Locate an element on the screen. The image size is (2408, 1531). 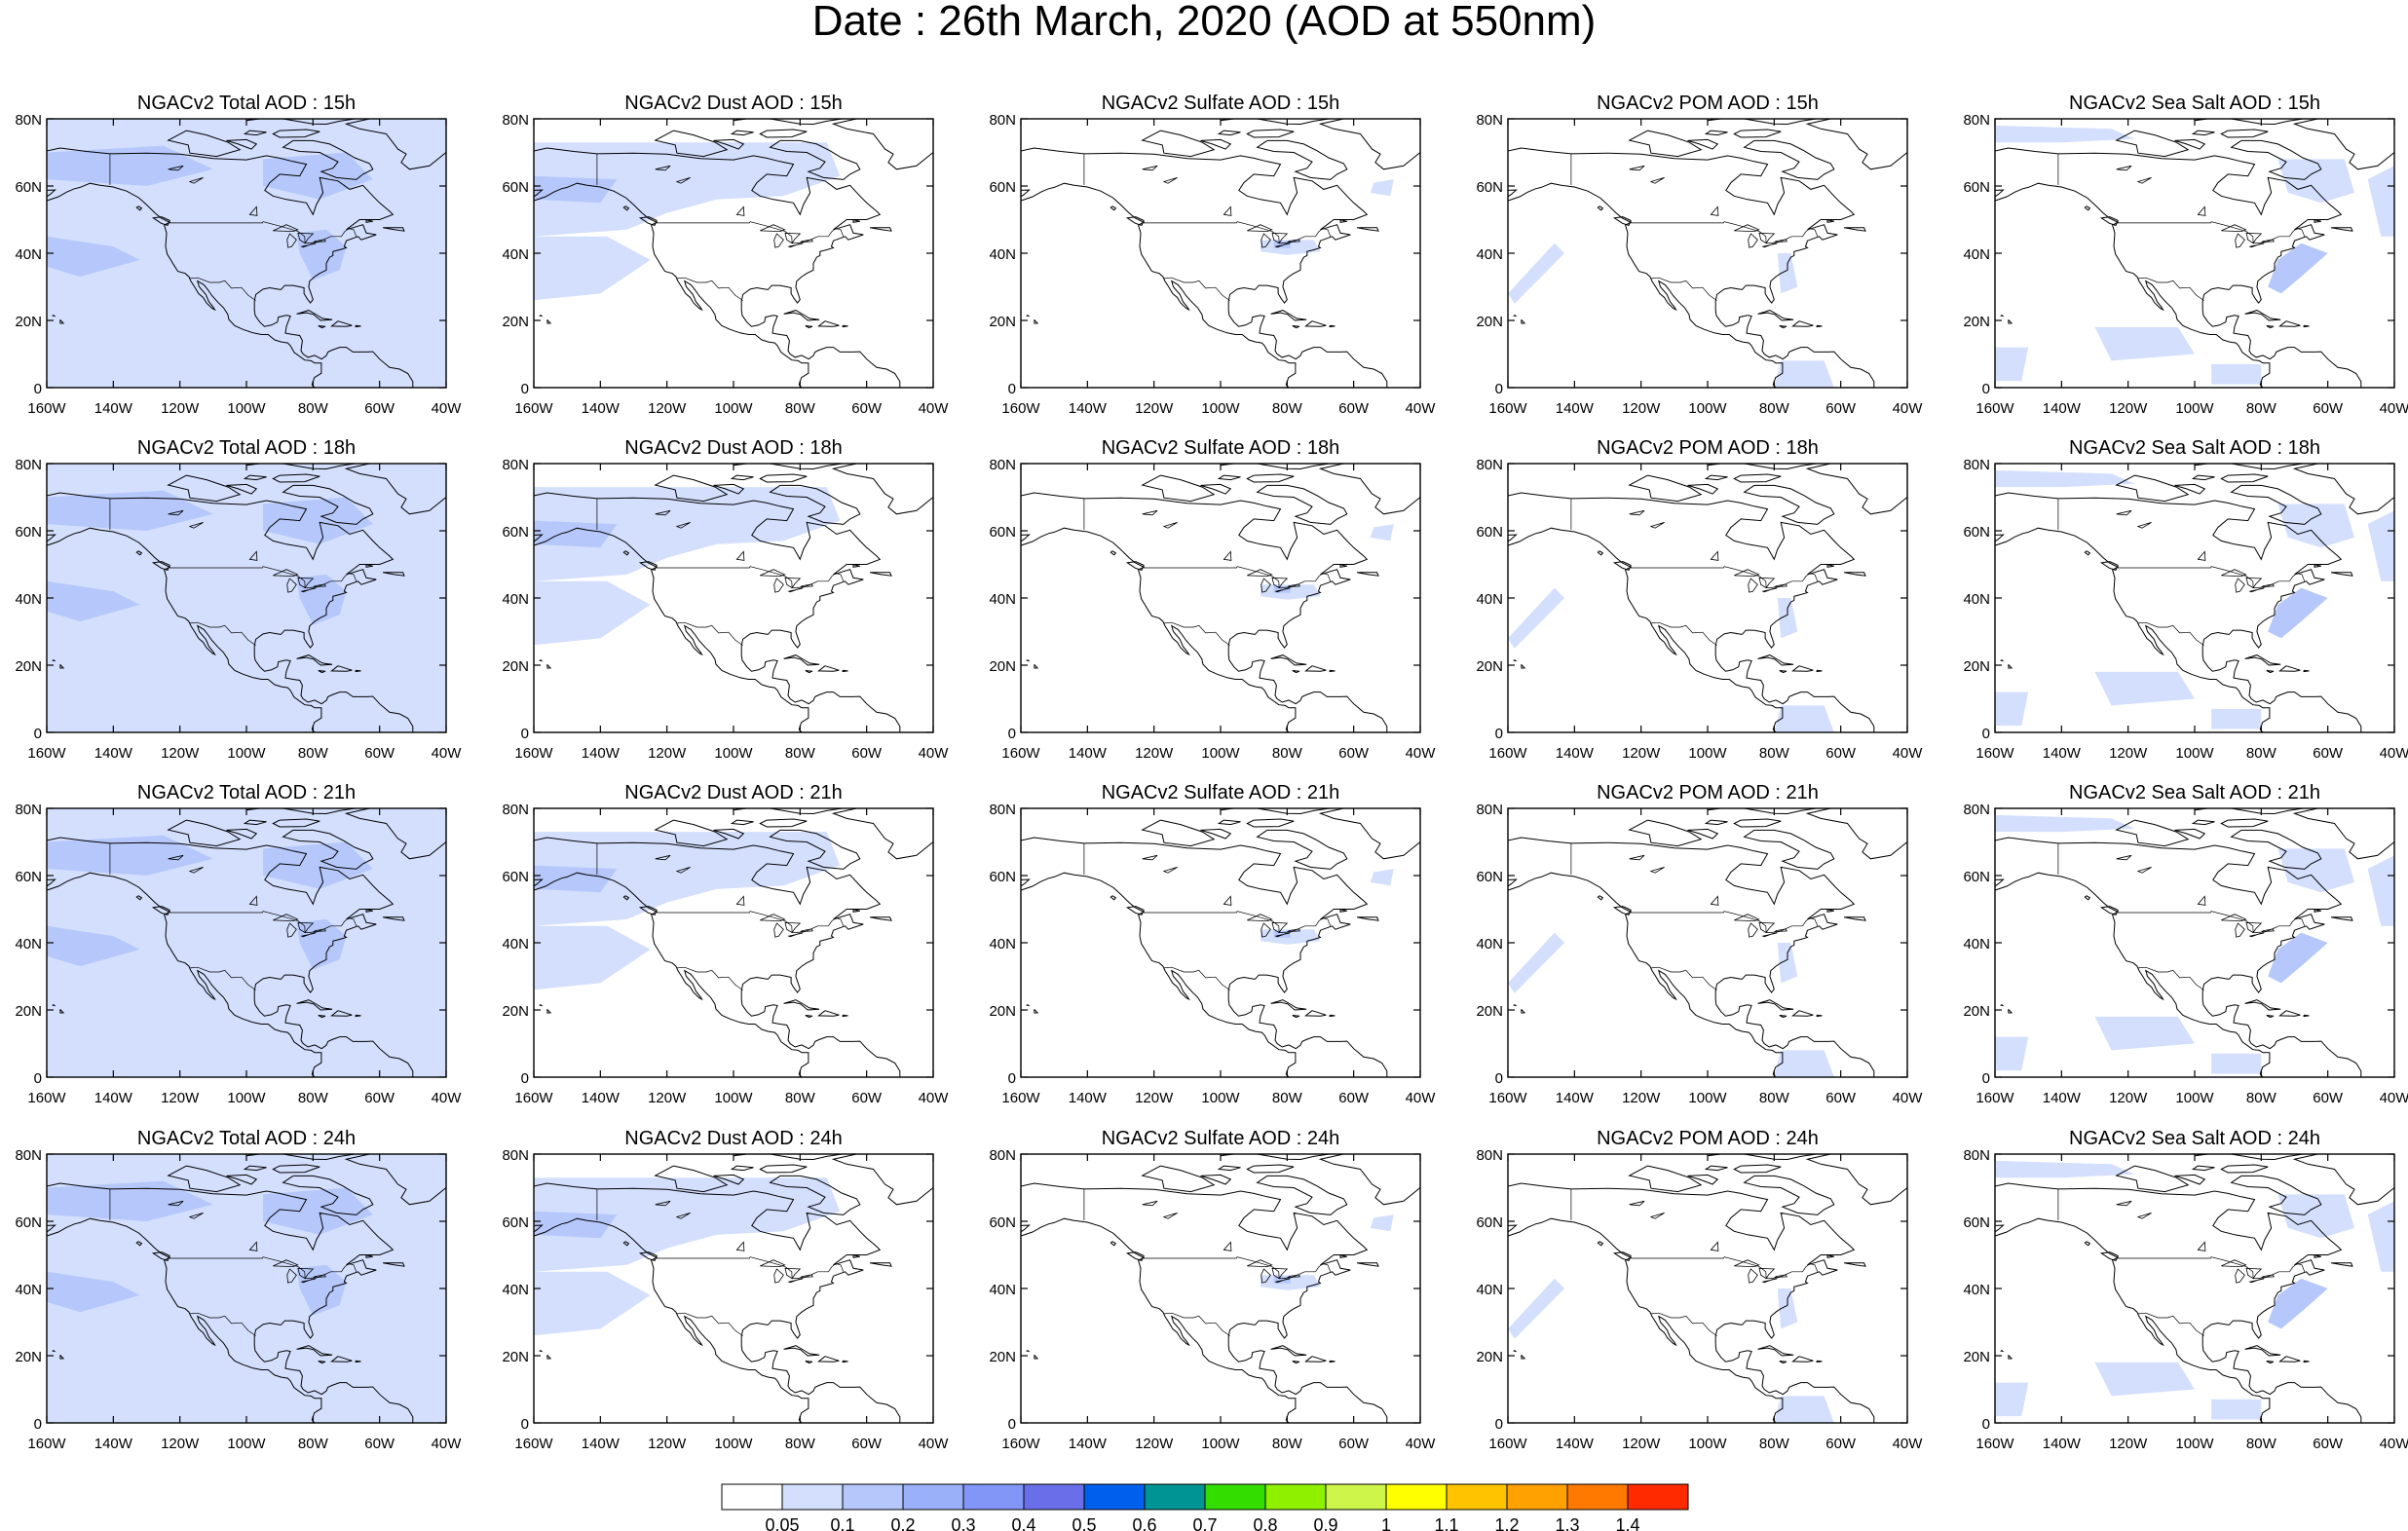
lat-tick-label: 40N is located at coordinates (1489, 1290).